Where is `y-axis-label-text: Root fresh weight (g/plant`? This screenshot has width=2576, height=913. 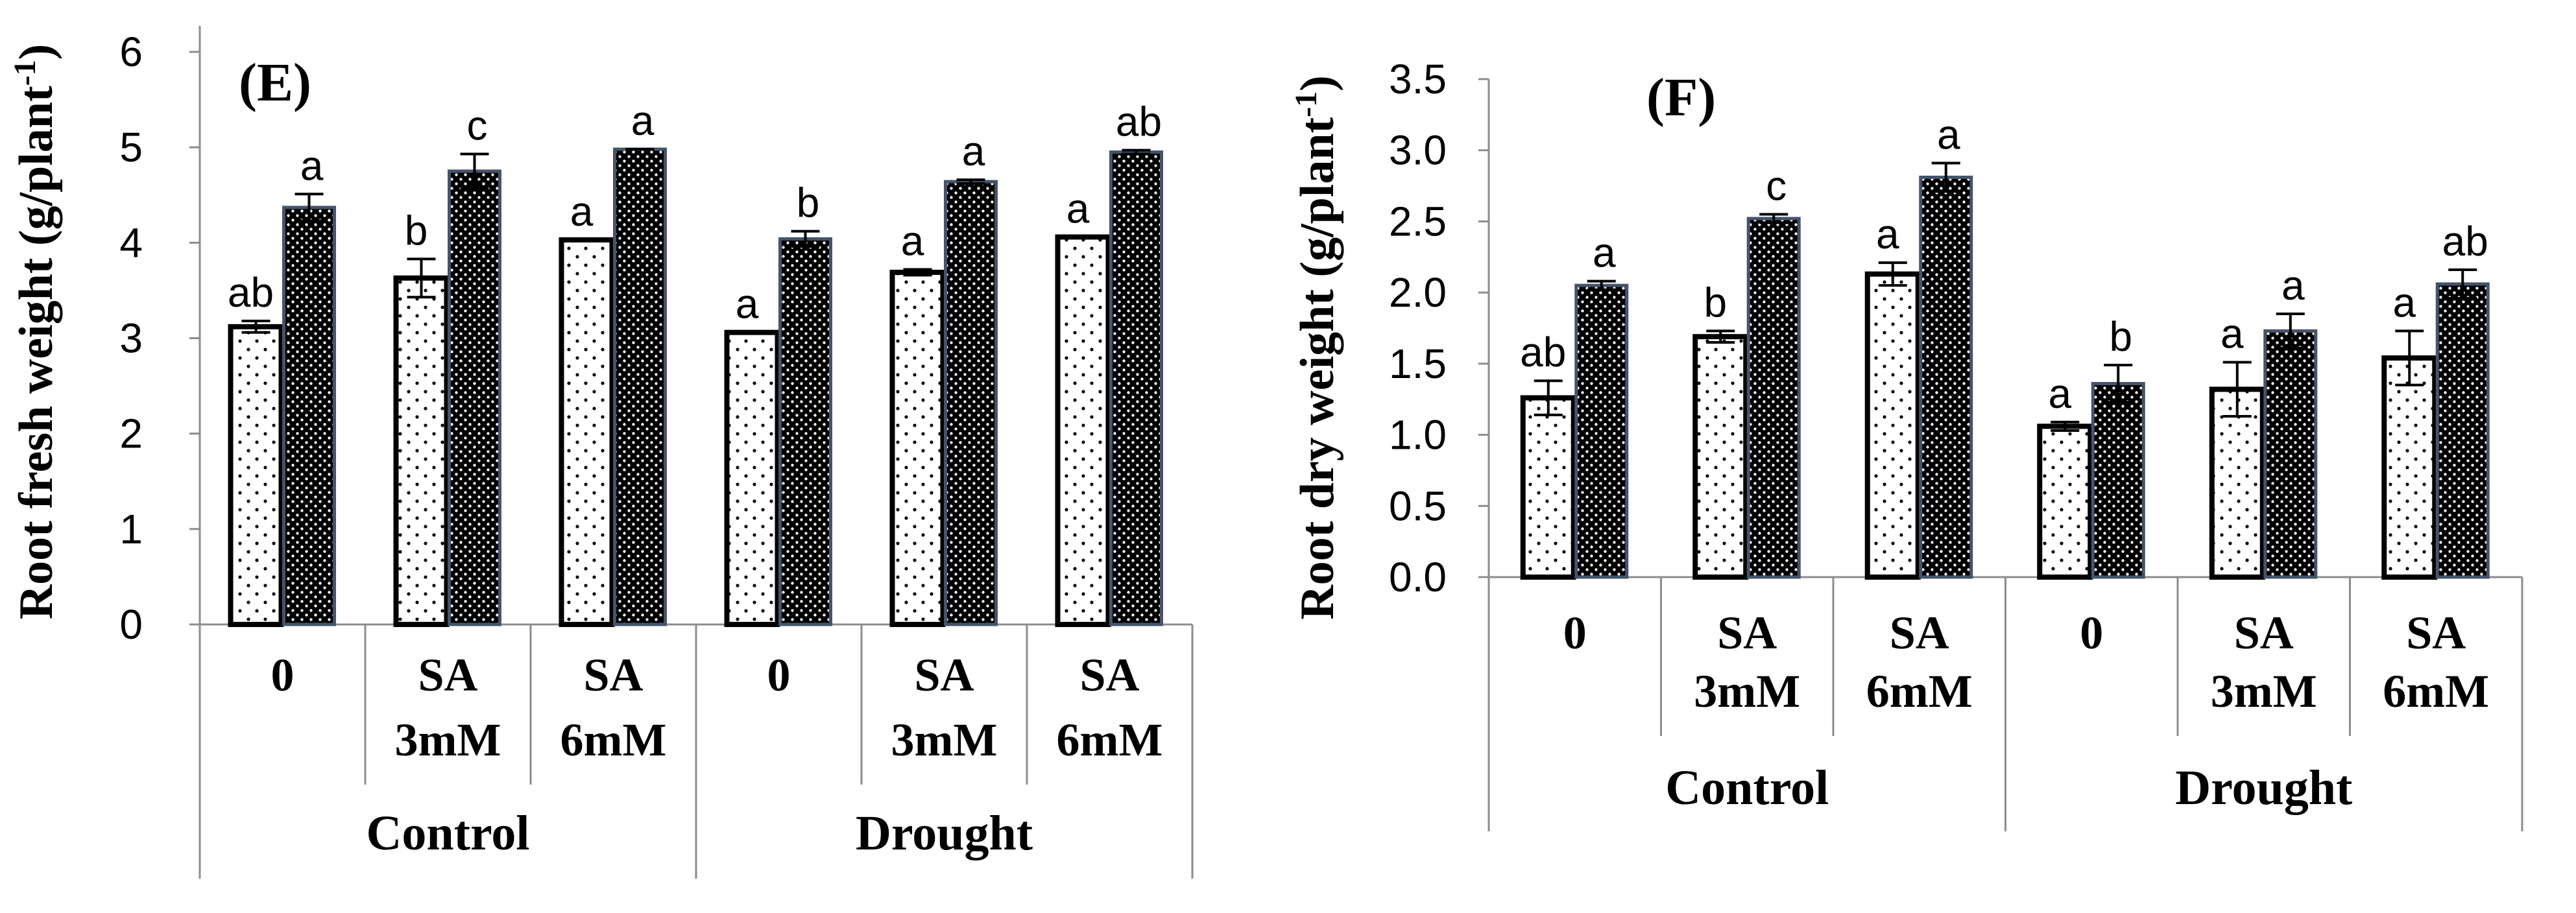 y-axis-label-text: Root fresh weight (g/plant is located at coordinates (36, 353).